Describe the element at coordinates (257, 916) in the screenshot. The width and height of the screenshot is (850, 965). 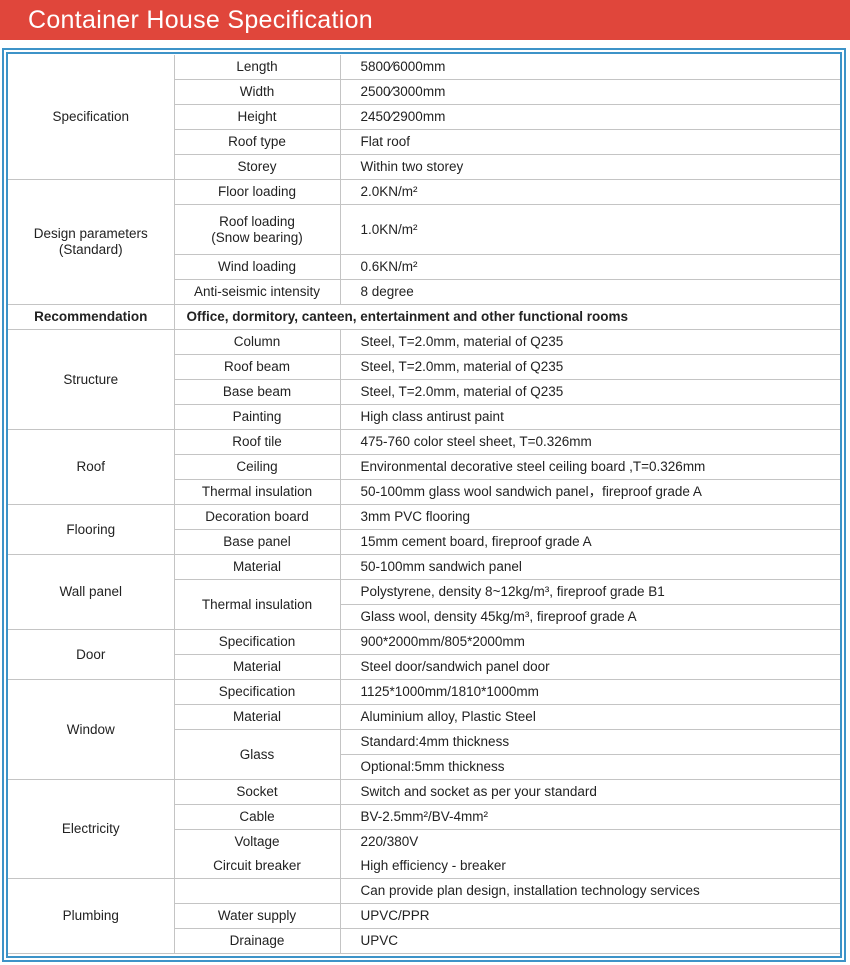
I see `row-label: Water supply` at that location.